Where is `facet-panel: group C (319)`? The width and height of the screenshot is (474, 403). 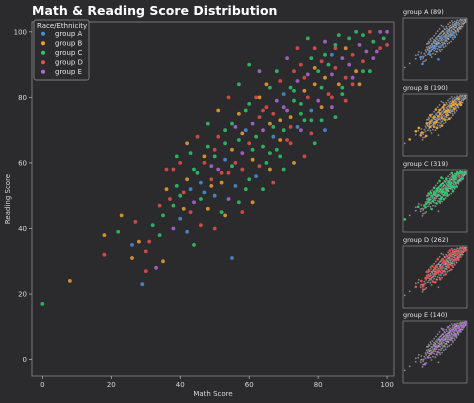
facet-panel: group C (319) is located at coordinates (435, 196).